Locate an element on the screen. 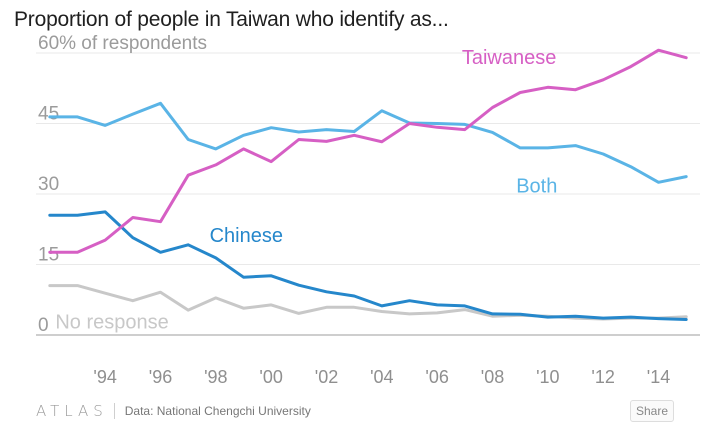  x-tick-label: '00 is located at coordinates (270, 377).